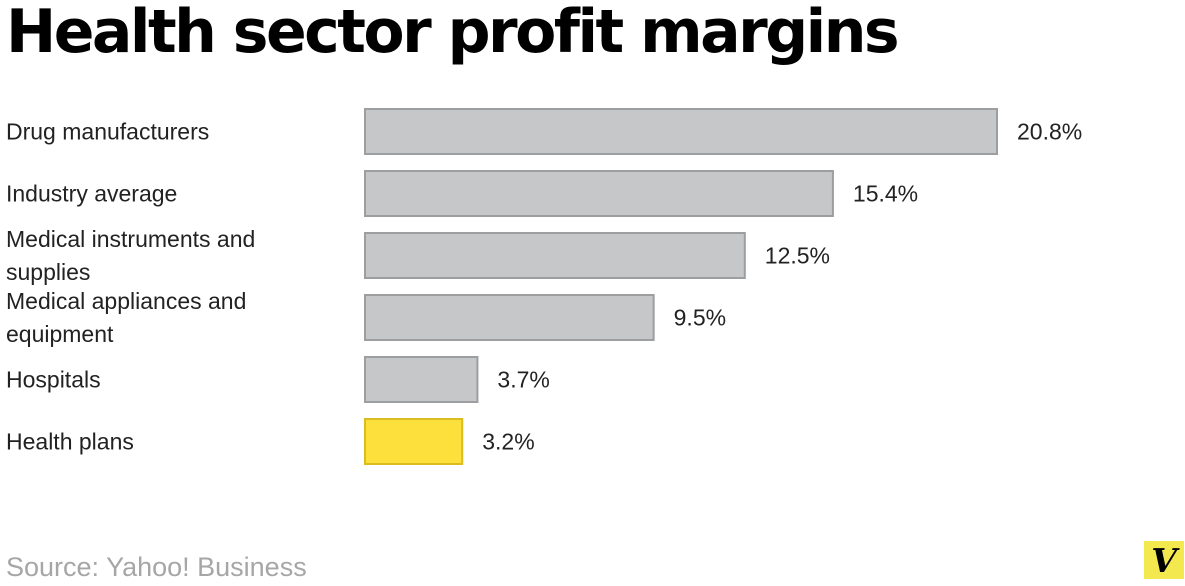  Describe the element at coordinates (53, 380) in the screenshot. I see `category-label-4: Hospitals` at that location.